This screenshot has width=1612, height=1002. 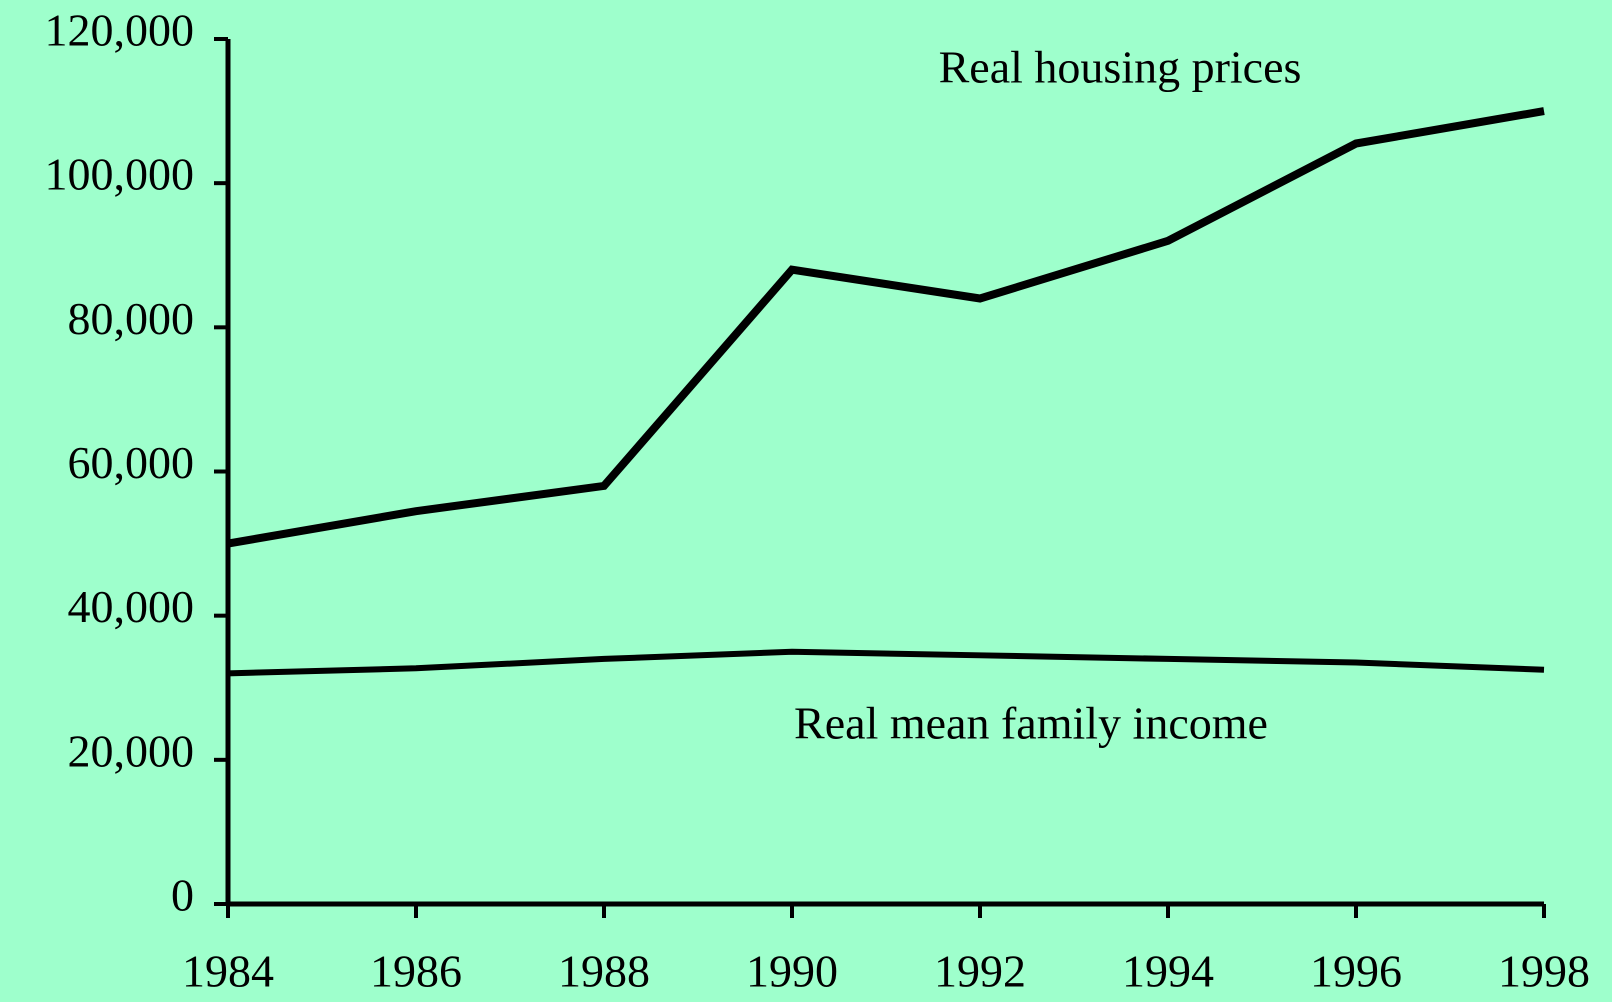 What do you see at coordinates (131, 462) in the screenshot?
I see `y-tick-label: 60,000` at bounding box center [131, 462].